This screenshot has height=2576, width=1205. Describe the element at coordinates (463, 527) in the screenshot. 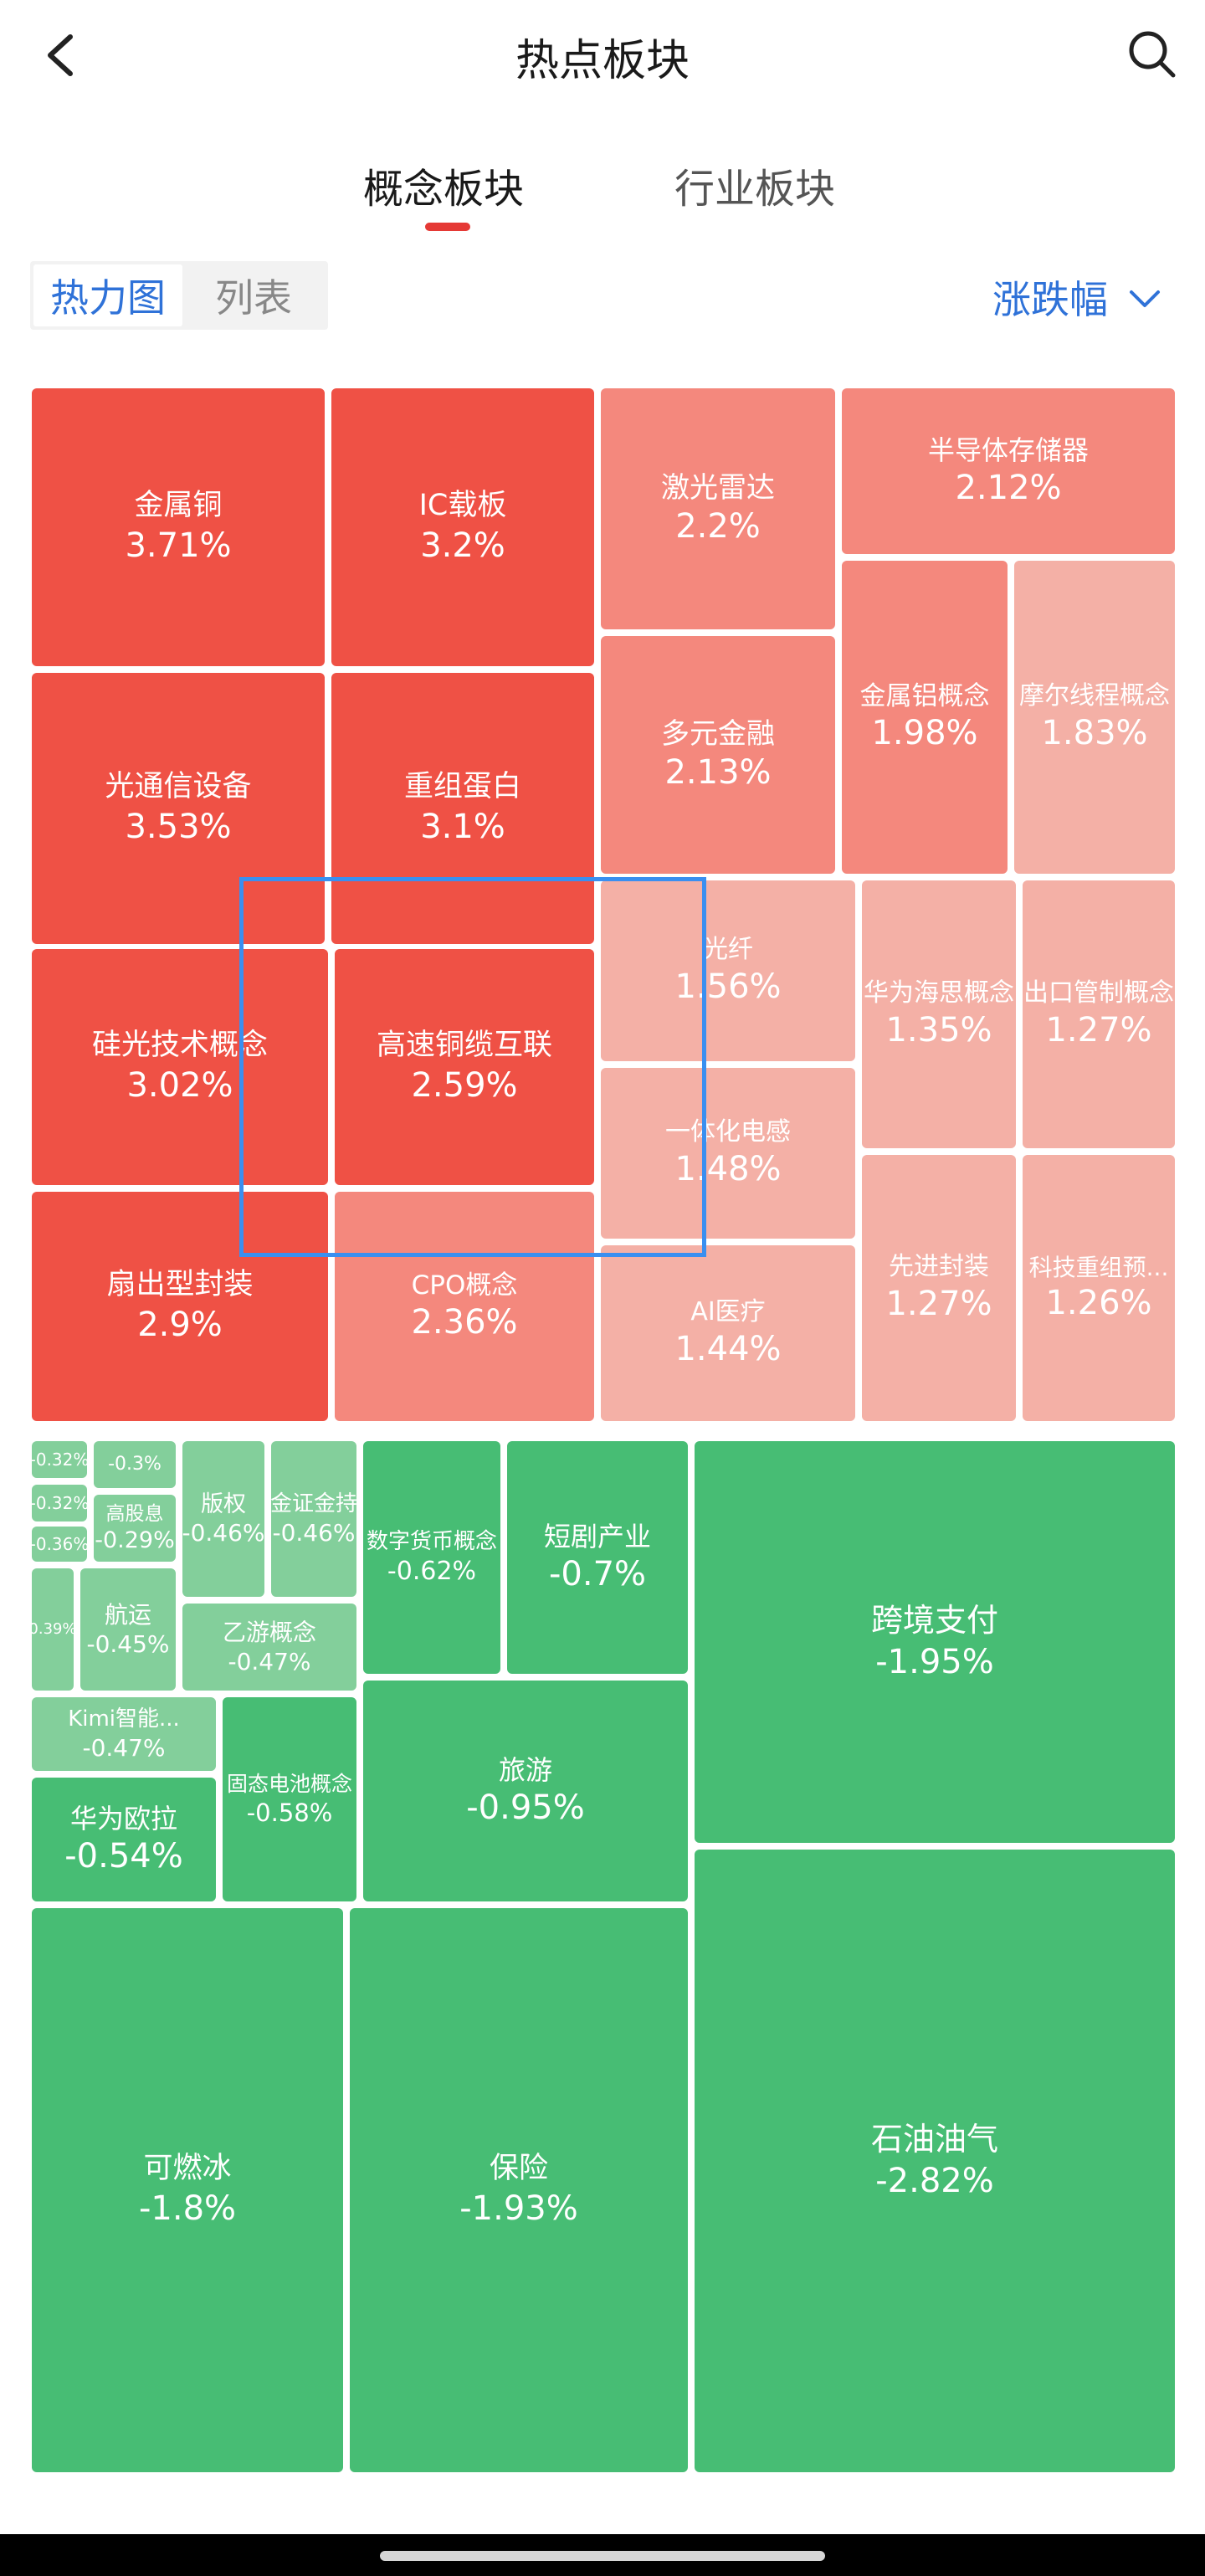

I see `treemap-tile: IC载板 3.2%` at that location.